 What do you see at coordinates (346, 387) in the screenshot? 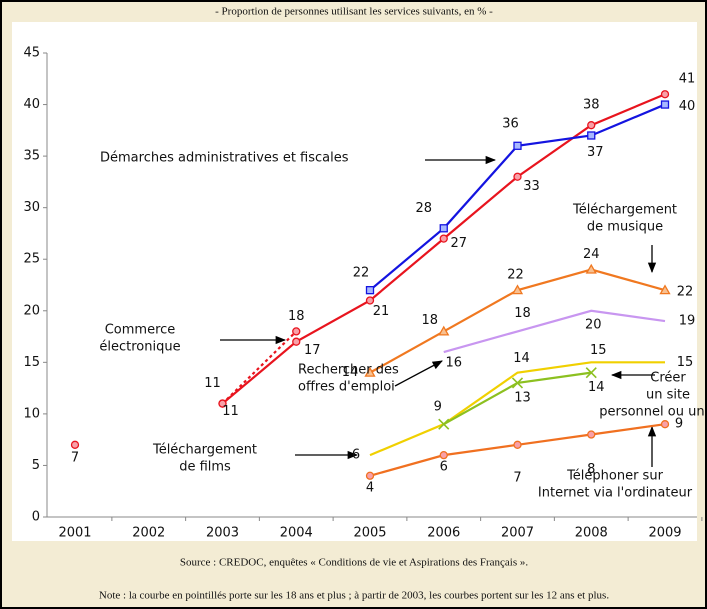
I see `series-label: offres d'emploi` at bounding box center [346, 387].